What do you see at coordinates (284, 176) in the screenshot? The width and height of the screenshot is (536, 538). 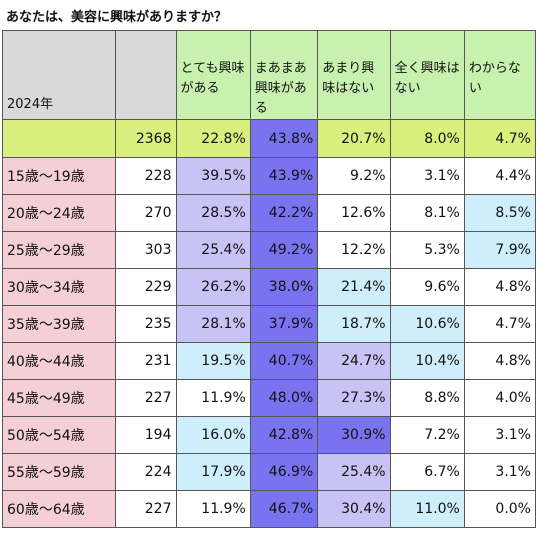 I see `percentage-cell: 43.9%` at bounding box center [284, 176].